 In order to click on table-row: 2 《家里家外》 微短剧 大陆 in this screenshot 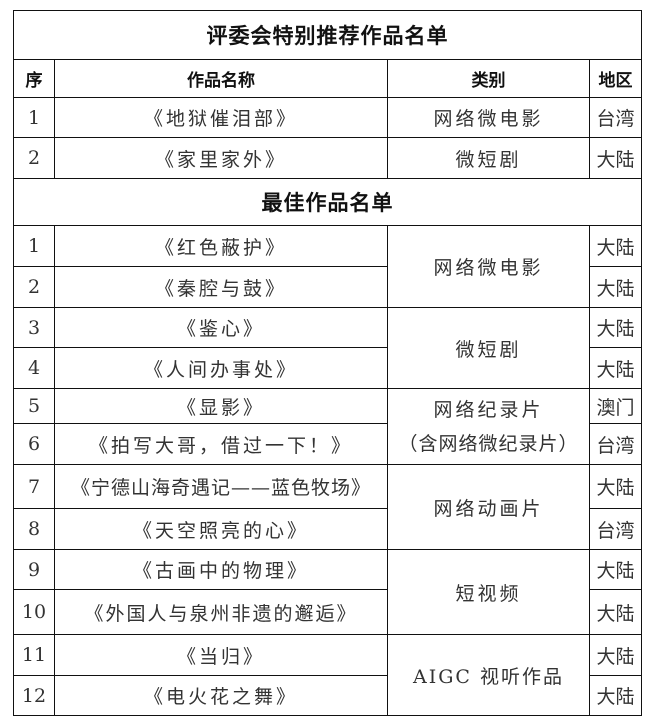, I will do `click(327, 158)`.